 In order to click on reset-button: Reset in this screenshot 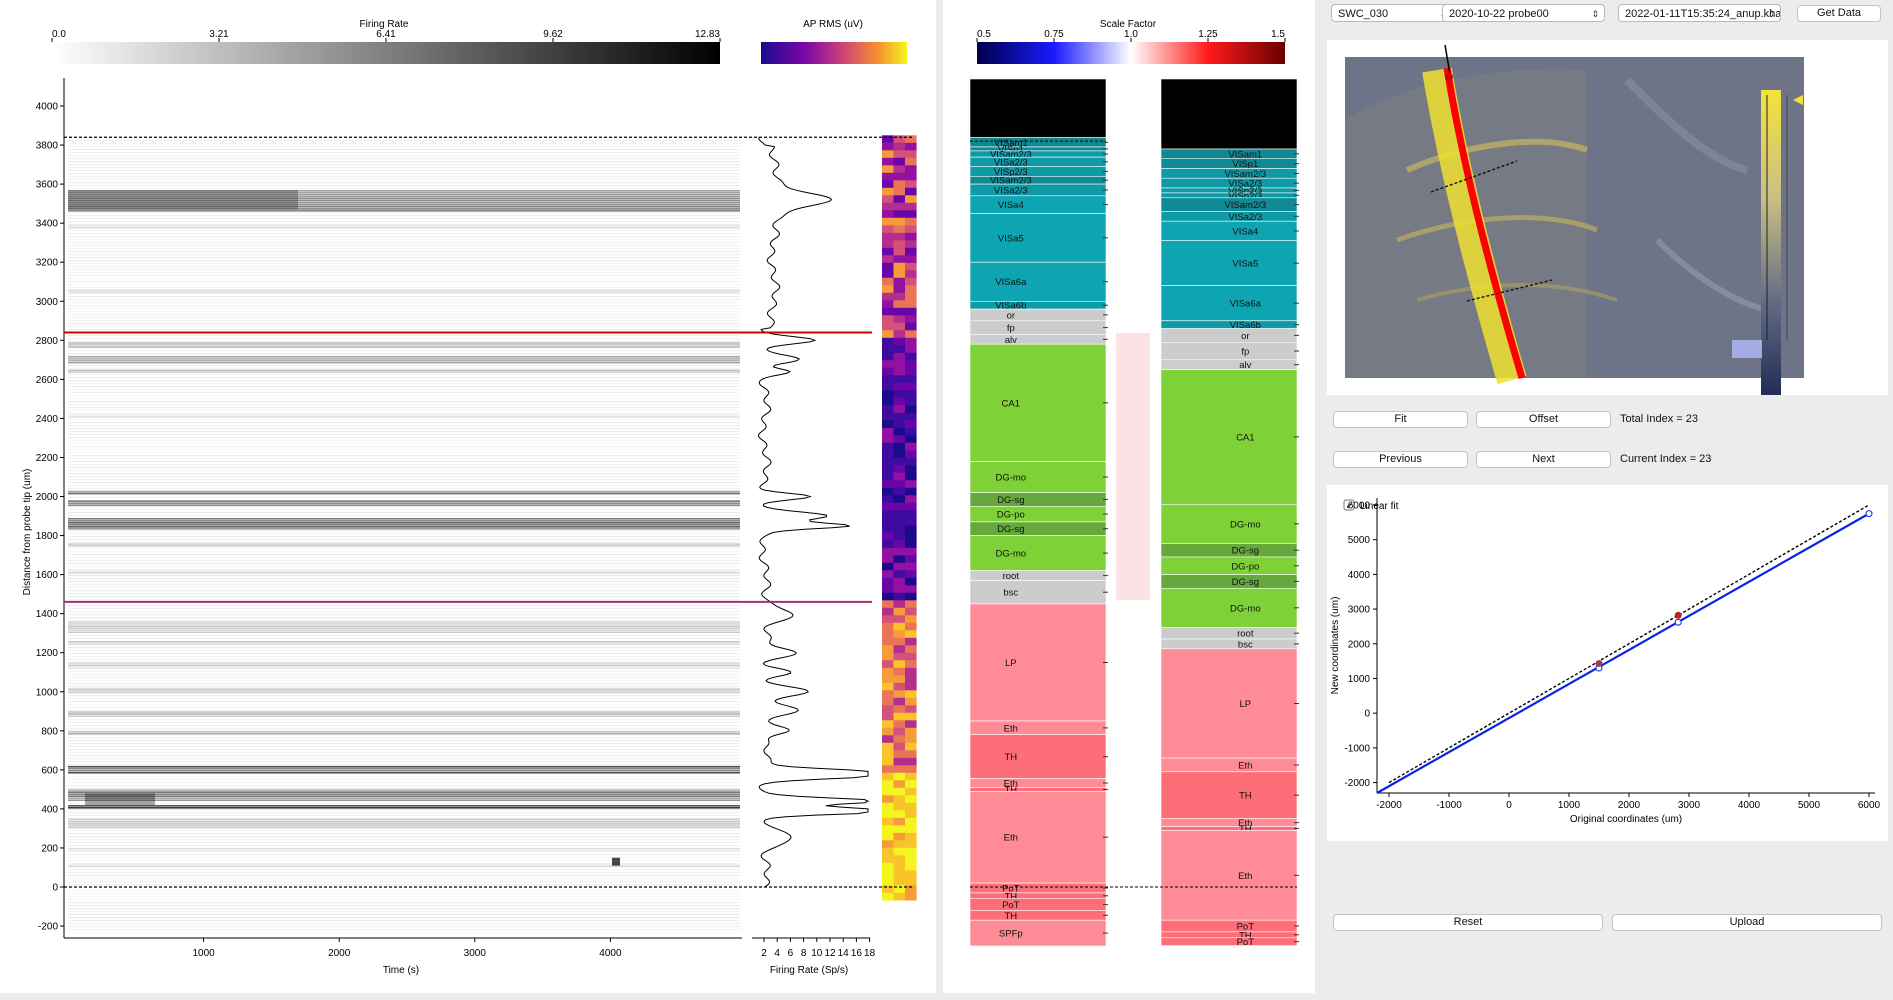, I will do `click(1468, 922)`.